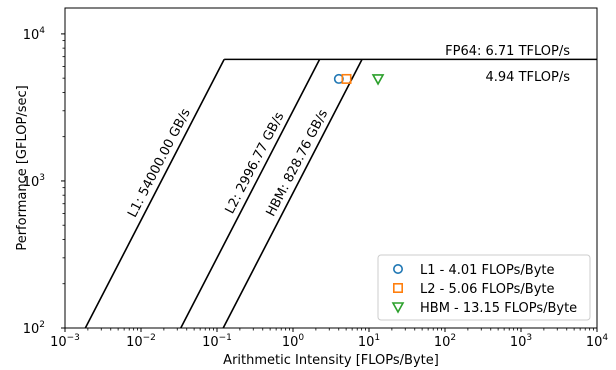 The width and height of the screenshot is (616, 370). Describe the element at coordinates (346, 78) in the screenshot. I see `point-square` at that location.